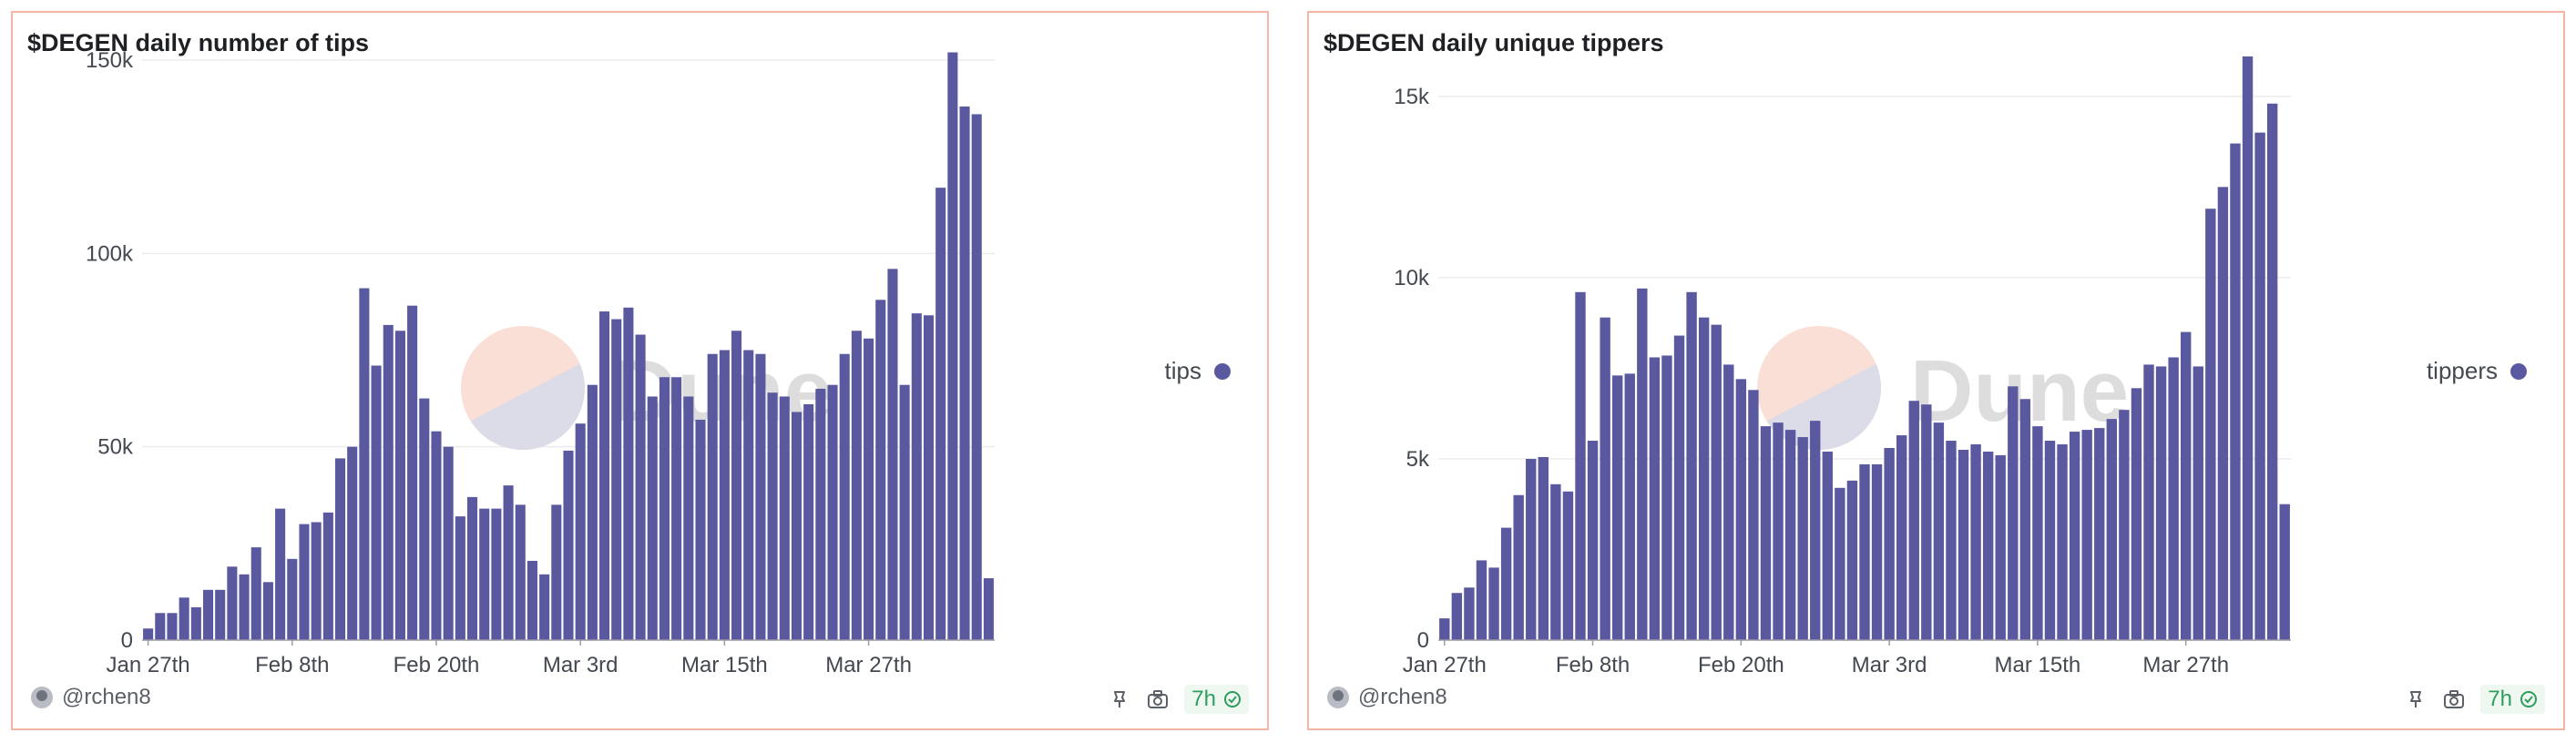 Image resolution: width=2576 pixels, height=743 pixels. Describe the element at coordinates (2416, 699) in the screenshot. I see `pin-icon` at that location.